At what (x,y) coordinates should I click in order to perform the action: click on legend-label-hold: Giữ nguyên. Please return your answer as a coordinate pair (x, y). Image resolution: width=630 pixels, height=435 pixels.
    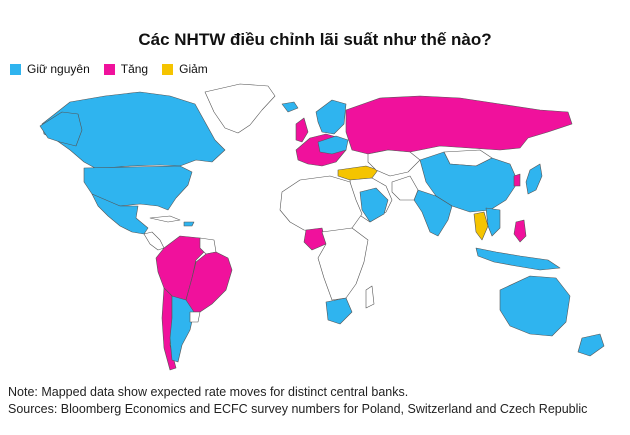
    Looking at the image, I should click on (58, 69).